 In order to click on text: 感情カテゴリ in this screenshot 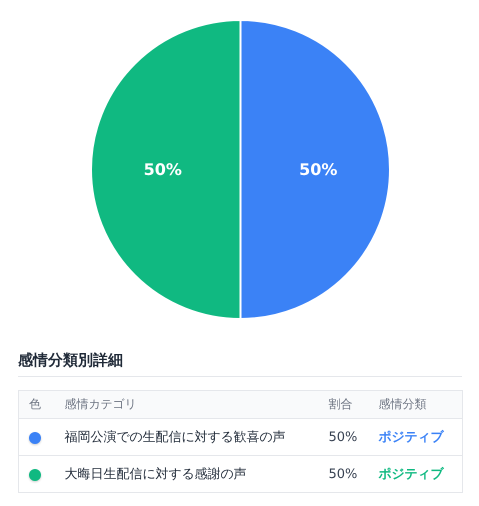, I will do `click(101, 404)`.